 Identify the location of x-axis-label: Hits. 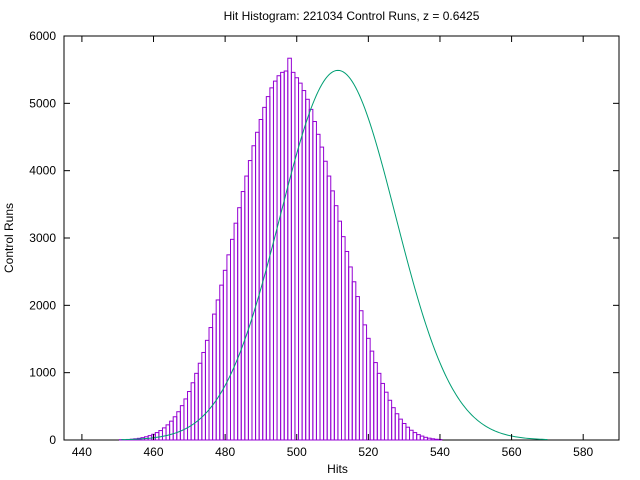
(337, 469).